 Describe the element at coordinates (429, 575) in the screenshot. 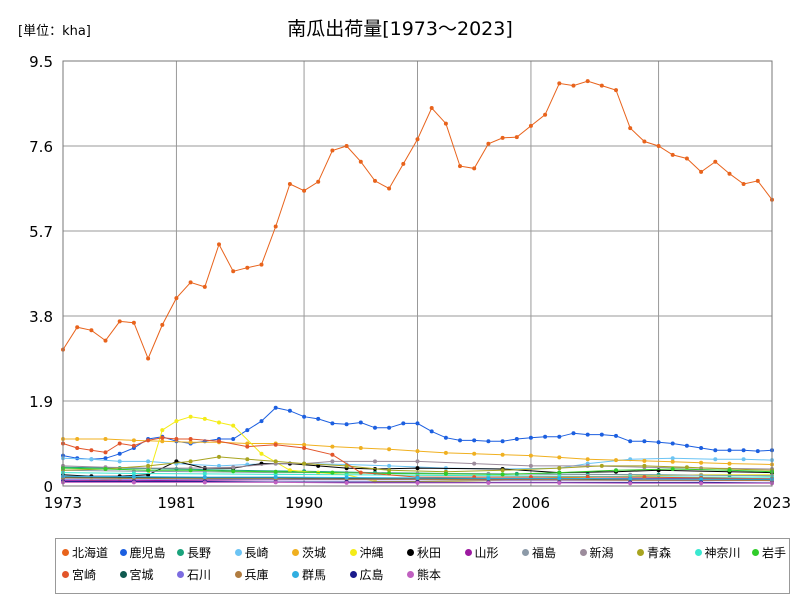

I see `legend-label: 熊本` at that location.